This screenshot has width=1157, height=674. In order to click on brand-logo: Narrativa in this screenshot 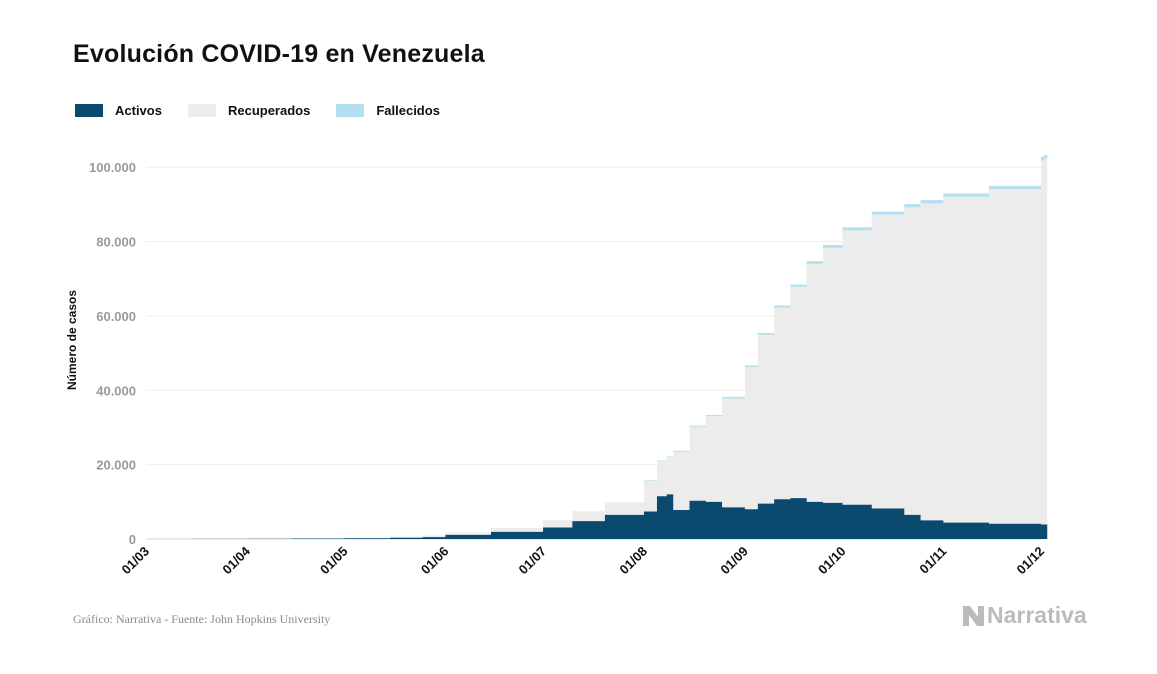, I will do `click(1025, 615)`.